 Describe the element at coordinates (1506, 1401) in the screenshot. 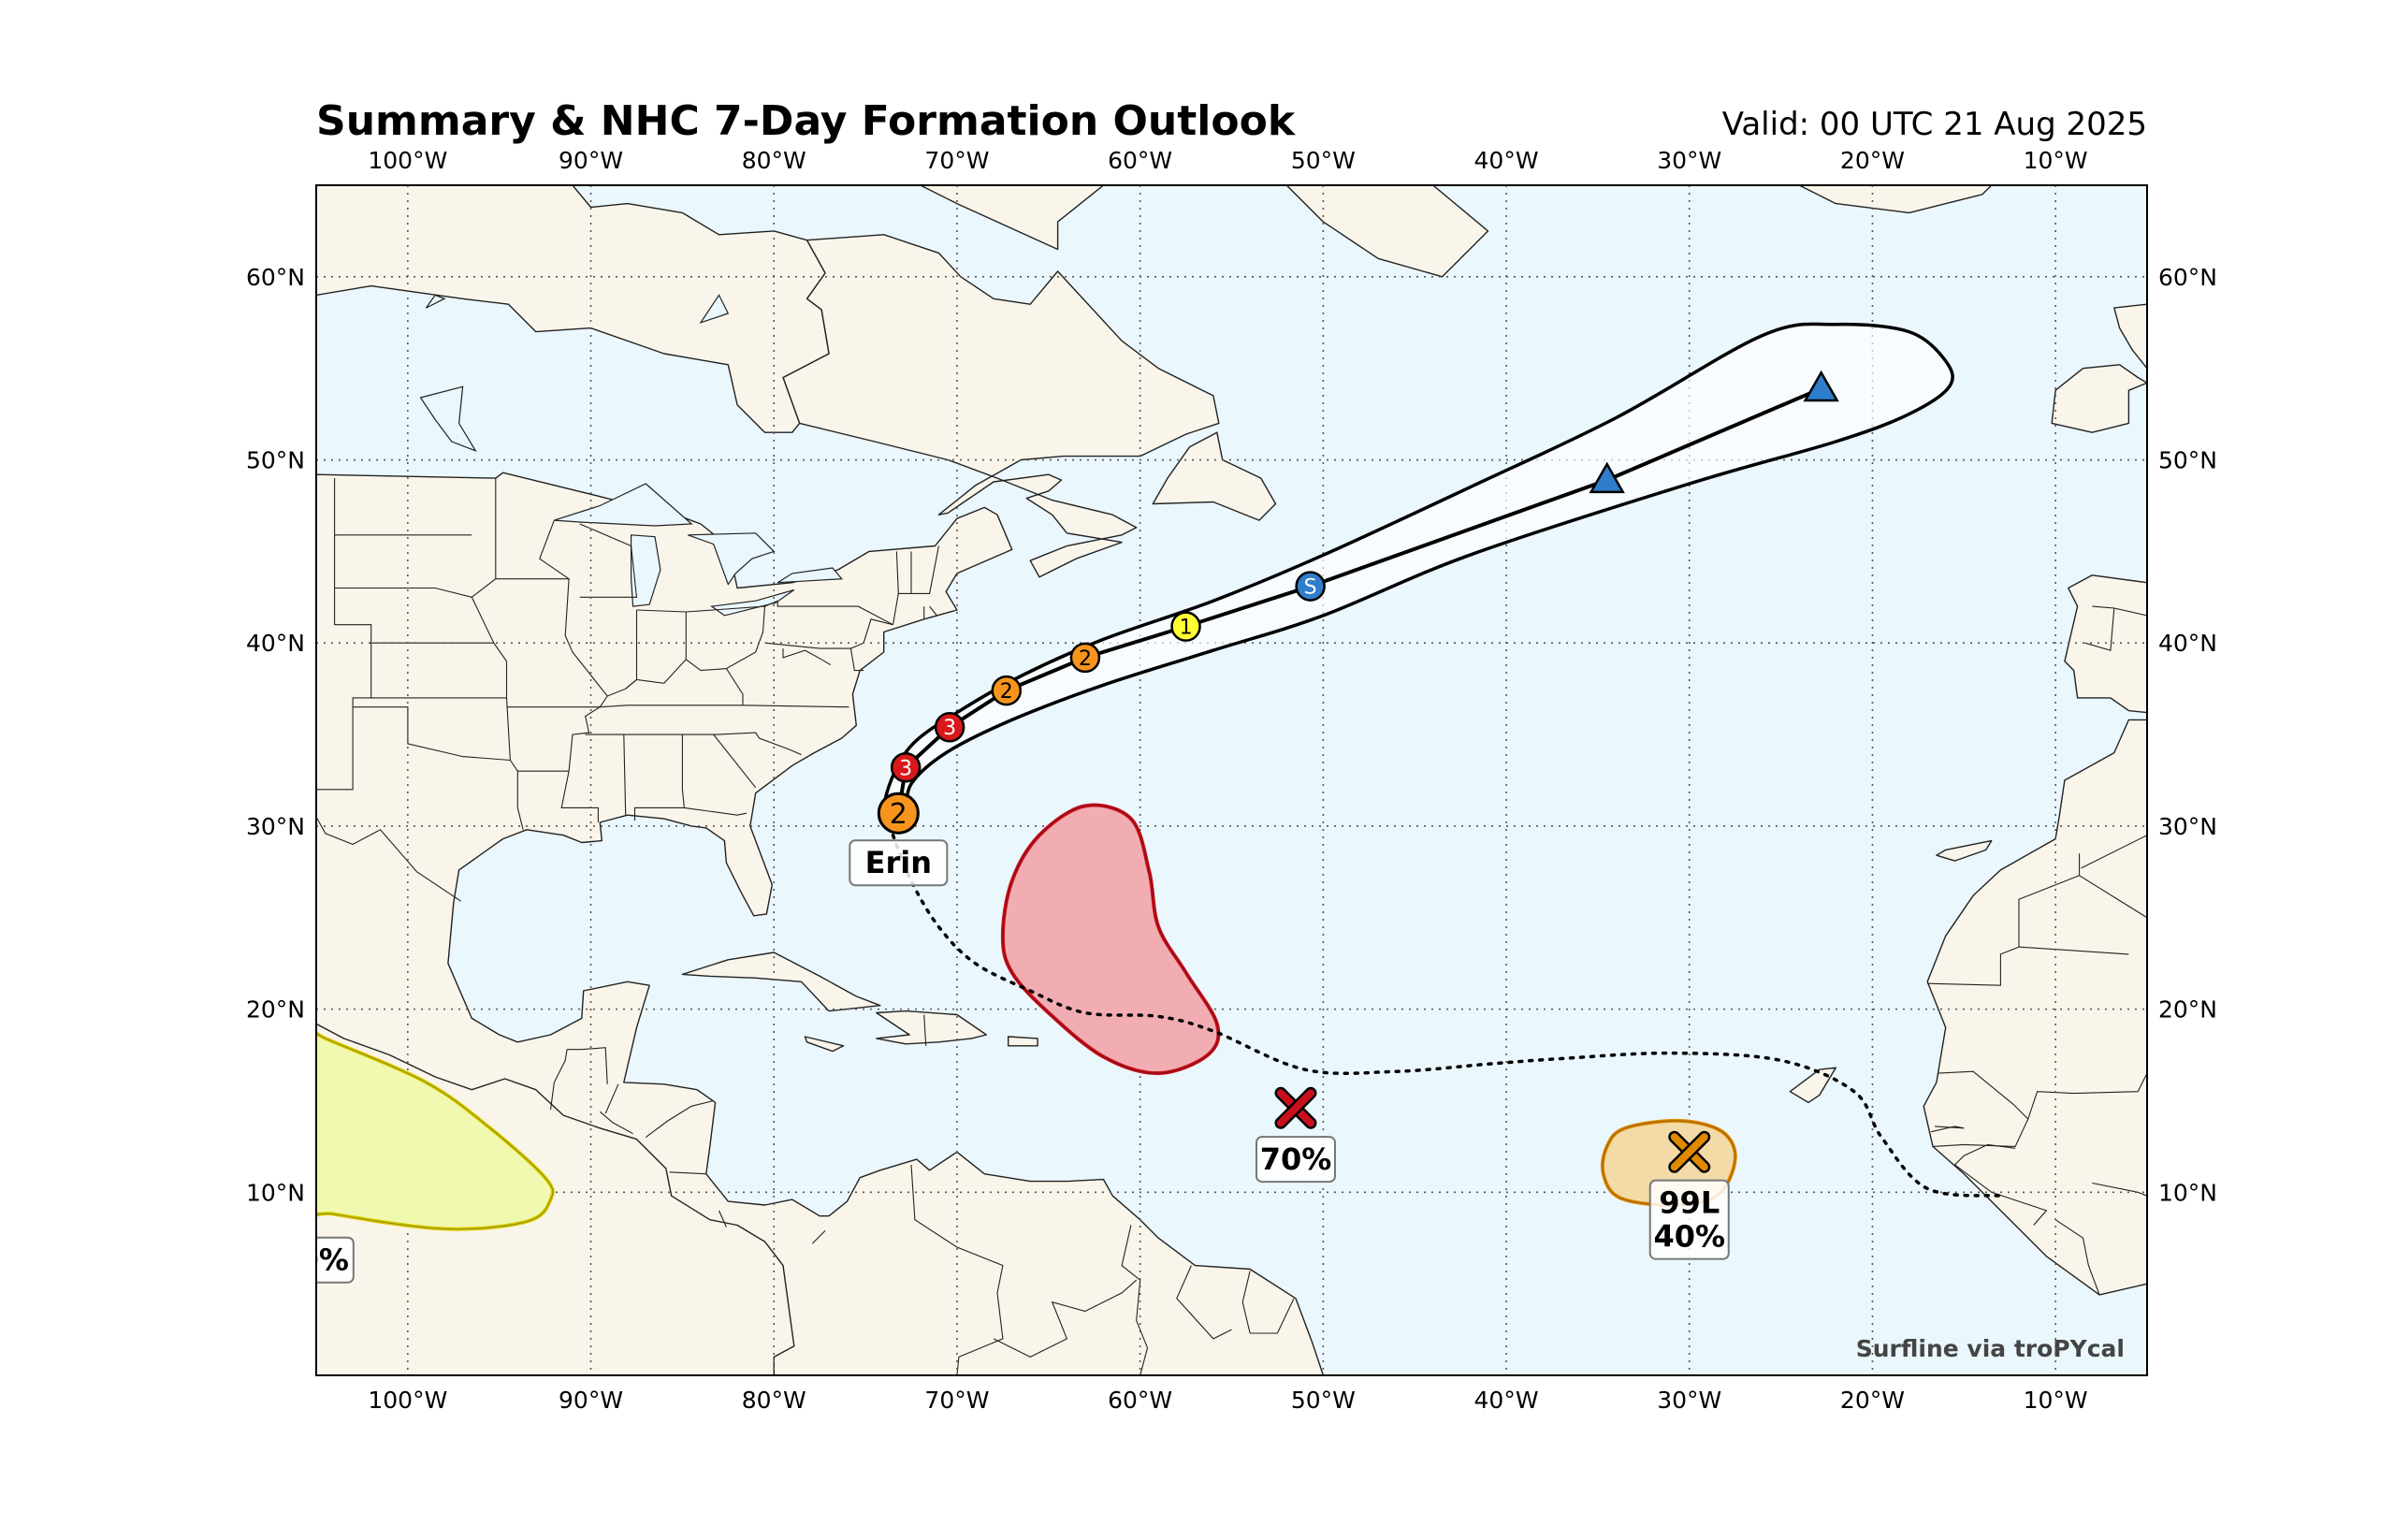

I see `lon-tick-bottom-6: 40°W` at that location.